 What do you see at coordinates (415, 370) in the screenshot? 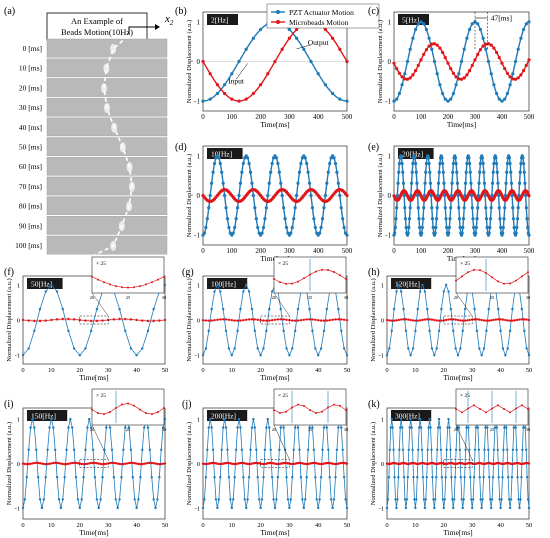
I see `x-tick-label: 10` at bounding box center [415, 370].